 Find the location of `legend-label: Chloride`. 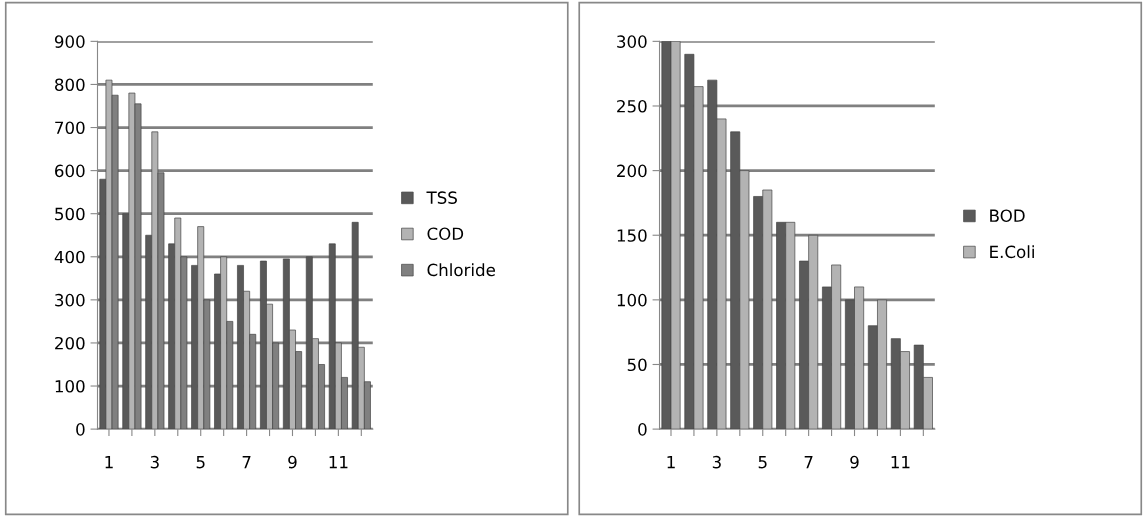

legend-label: Chloride is located at coordinates (461, 270).